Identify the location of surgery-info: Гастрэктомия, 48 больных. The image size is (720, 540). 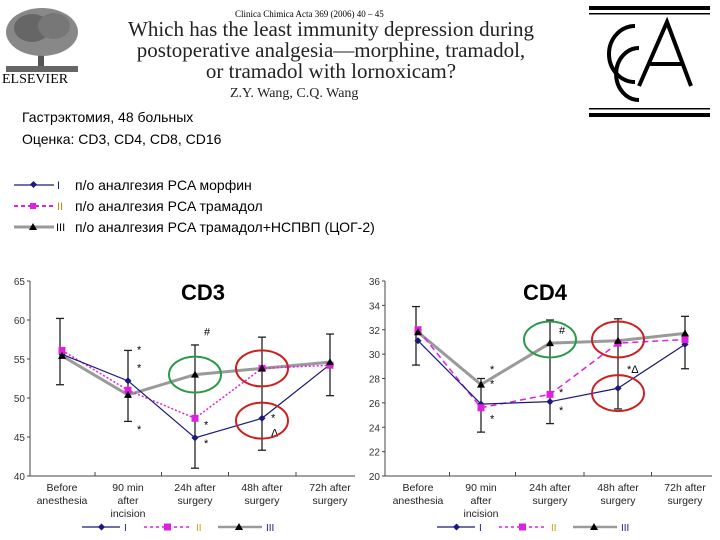
(108, 117).